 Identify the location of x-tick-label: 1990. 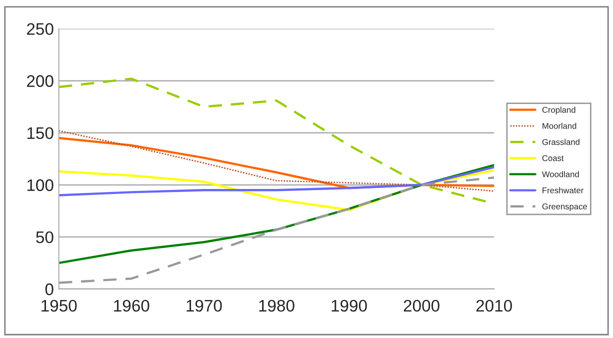
(349, 306).